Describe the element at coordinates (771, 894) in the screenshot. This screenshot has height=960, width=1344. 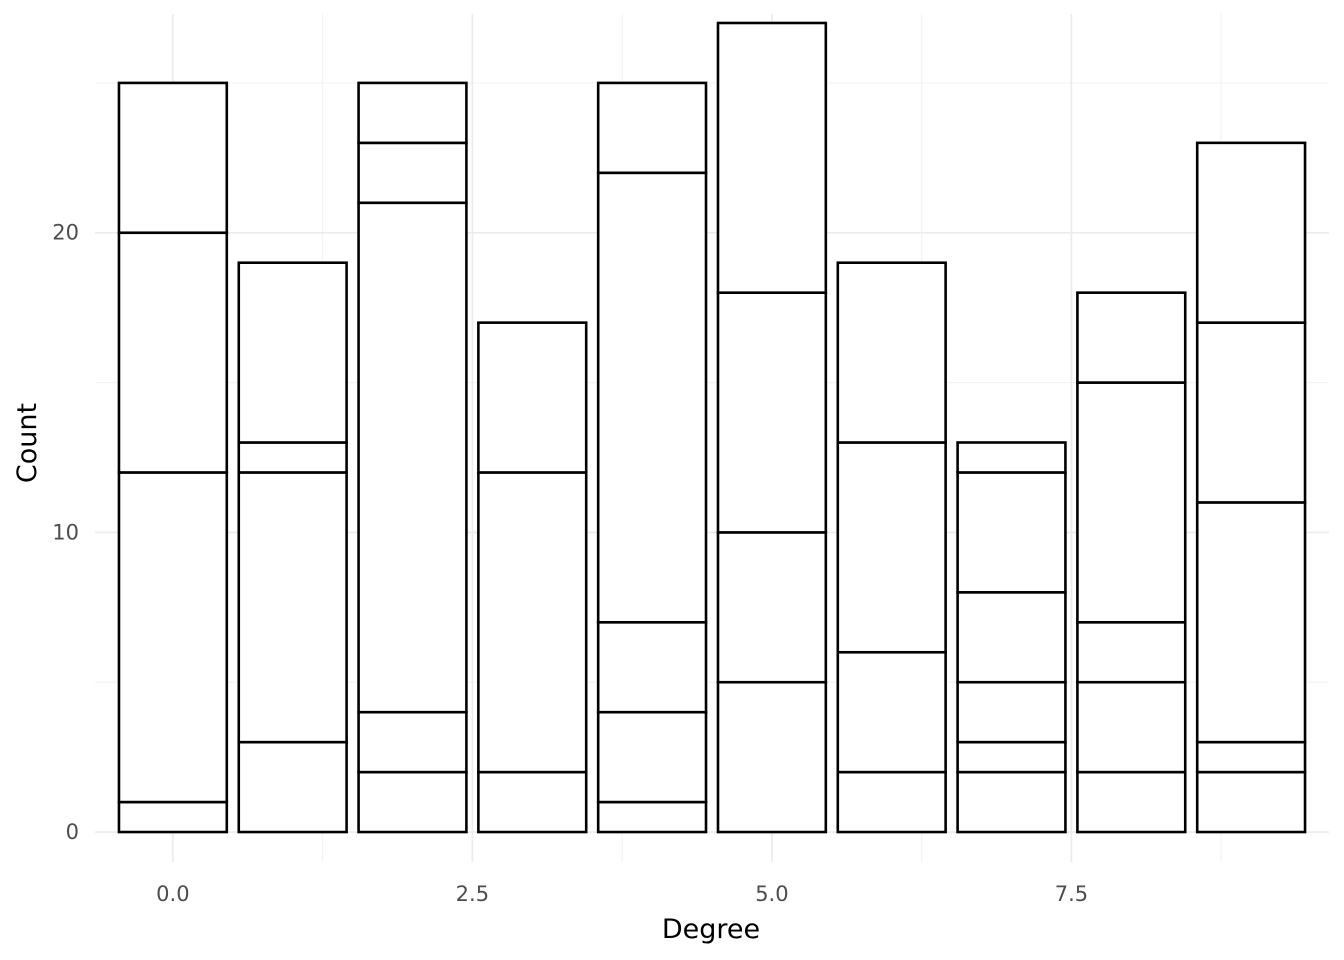
I see `x-tick-label: 5.0` at that location.